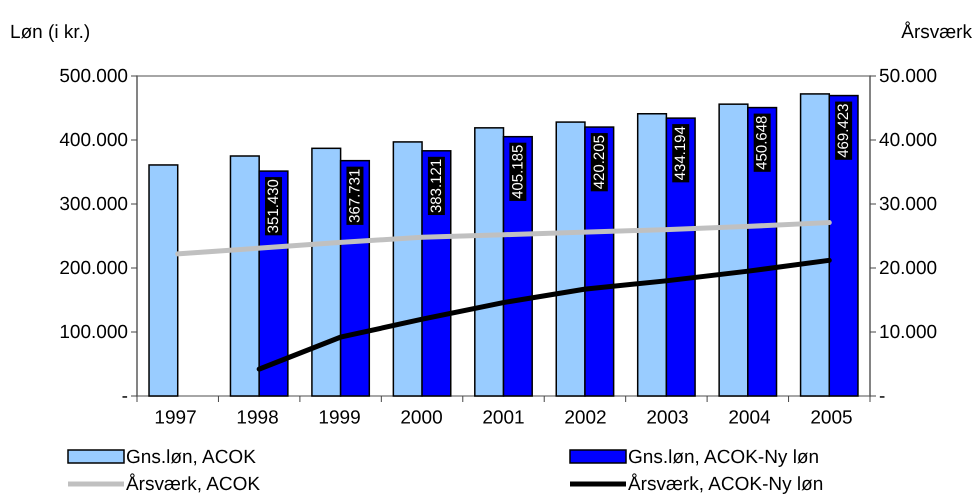 Image resolution: width=978 pixels, height=502 pixels. What do you see at coordinates (273, 206) in the screenshot?
I see `data-label: 351.430` at bounding box center [273, 206].